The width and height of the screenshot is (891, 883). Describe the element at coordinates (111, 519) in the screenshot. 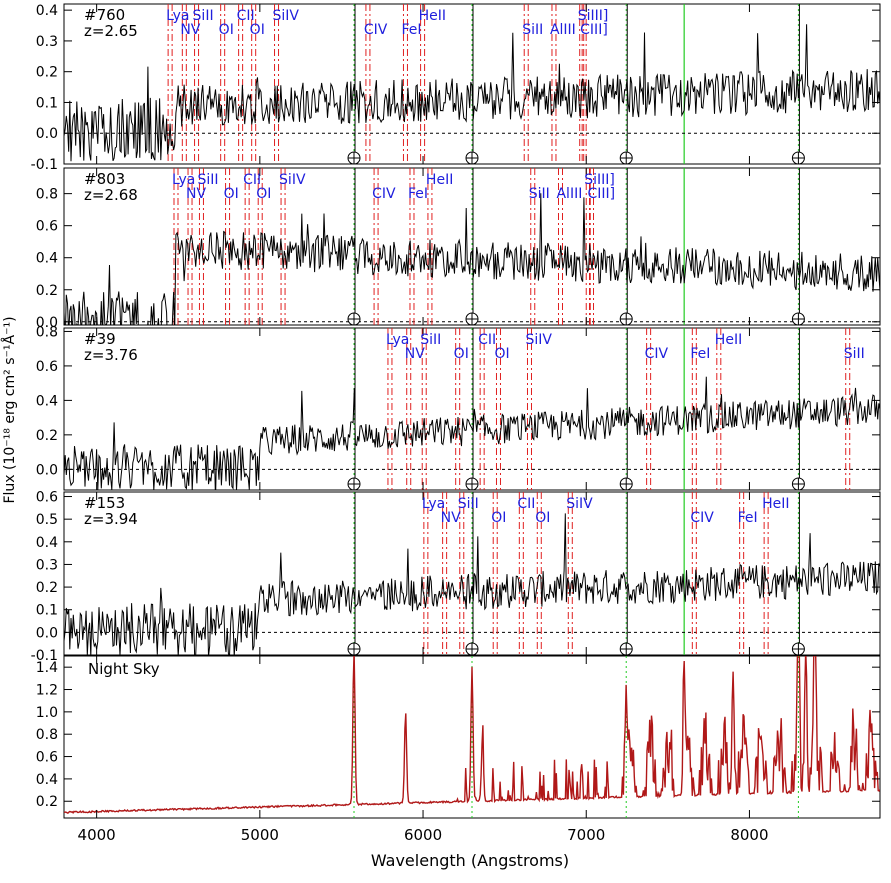

I see `redshift-label: z=3.94` at that location.